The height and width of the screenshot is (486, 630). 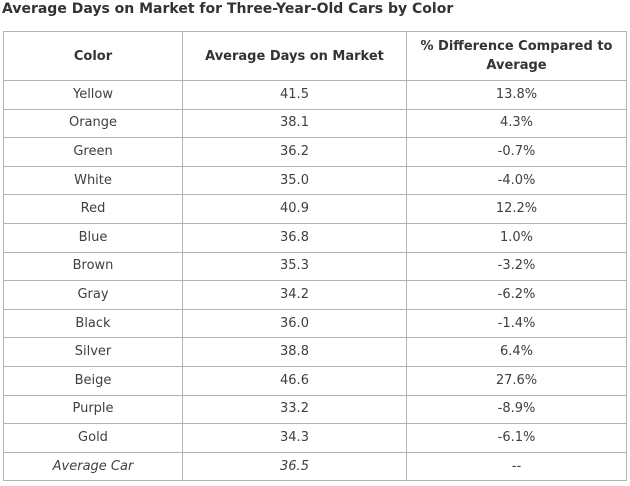 I want to click on header-color: Color, so click(x=93, y=56).